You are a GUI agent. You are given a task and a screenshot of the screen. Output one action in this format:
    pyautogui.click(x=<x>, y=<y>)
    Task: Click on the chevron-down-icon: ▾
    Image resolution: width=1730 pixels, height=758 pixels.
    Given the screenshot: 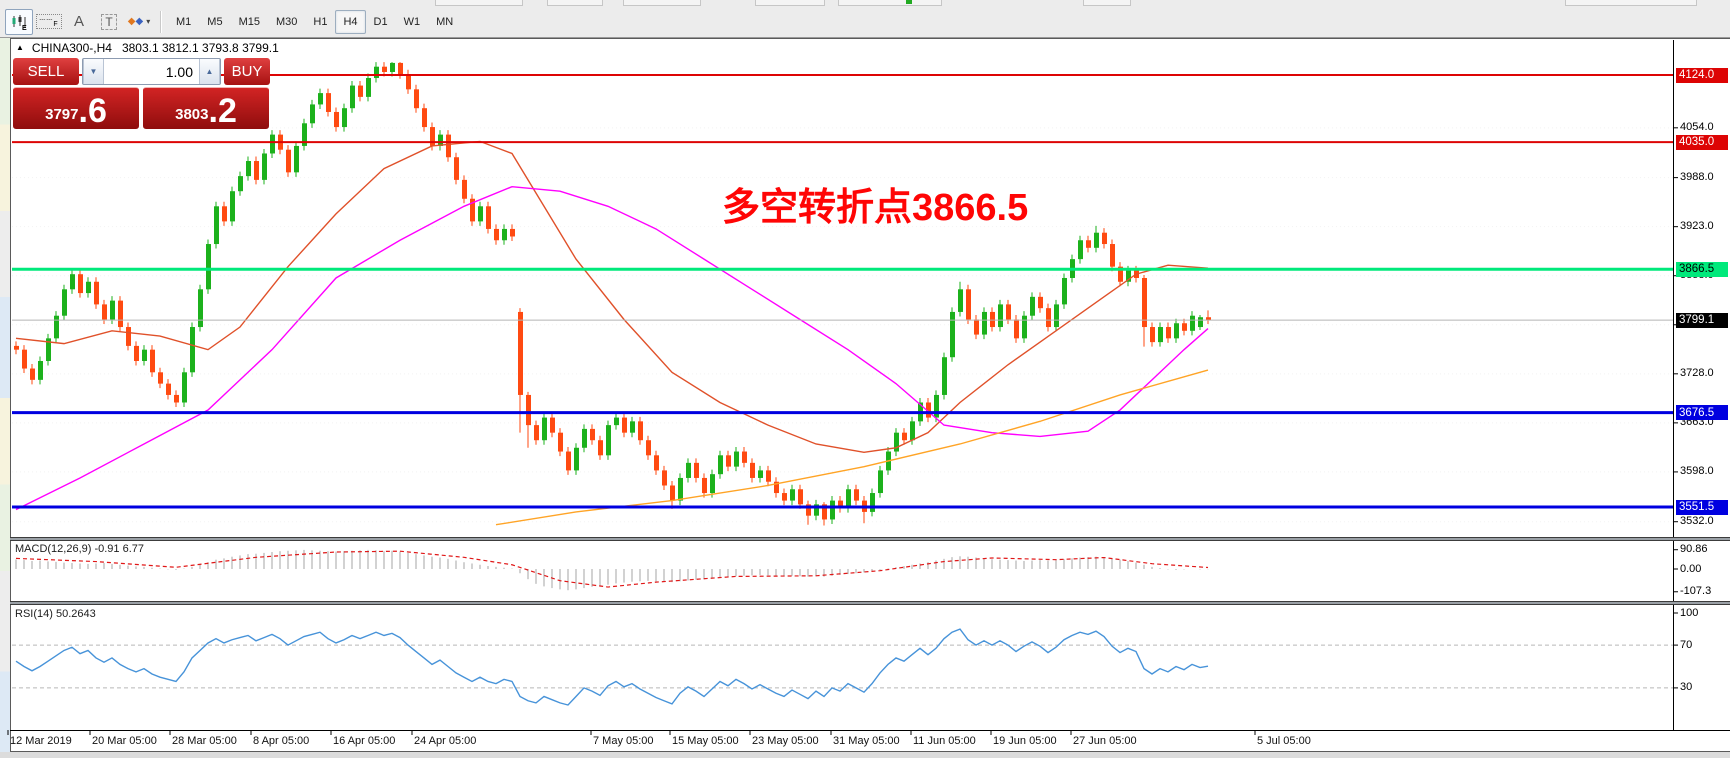 What is the action you would take?
    pyautogui.click(x=148, y=21)
    